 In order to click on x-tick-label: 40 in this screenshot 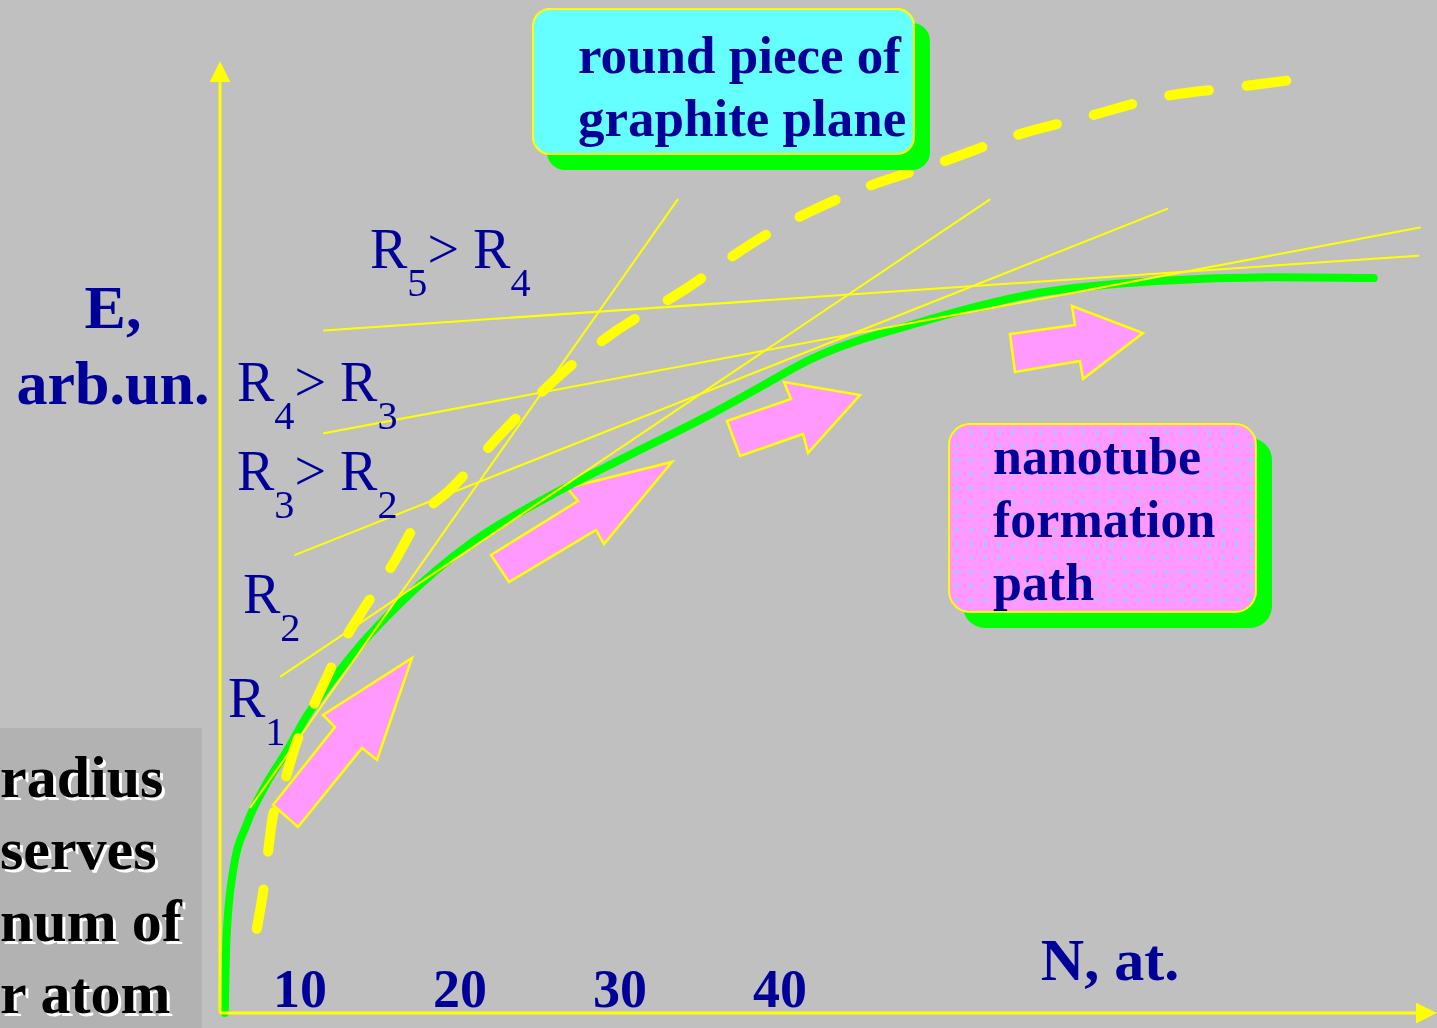, I will do `click(780, 989)`.